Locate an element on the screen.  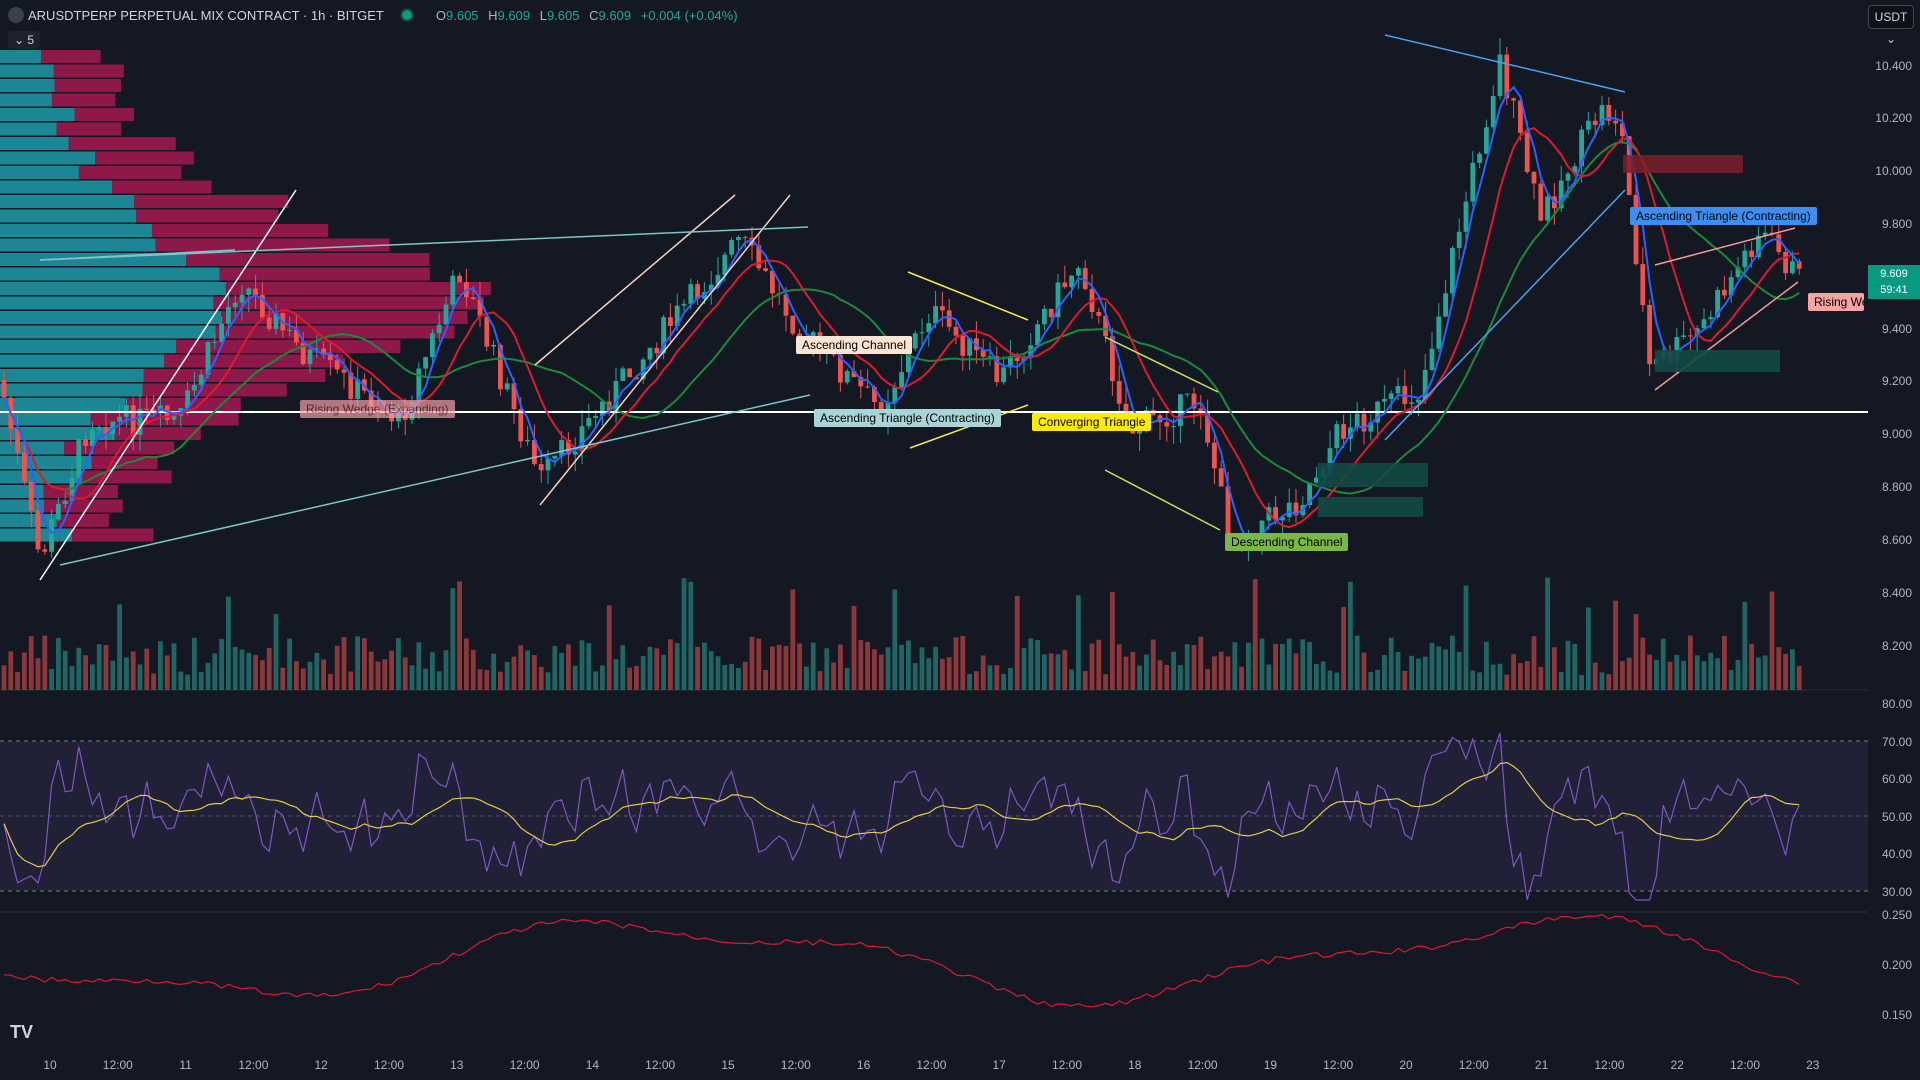
indicators-toggle-button: ⌄ 5 is located at coordinates (24, 40).